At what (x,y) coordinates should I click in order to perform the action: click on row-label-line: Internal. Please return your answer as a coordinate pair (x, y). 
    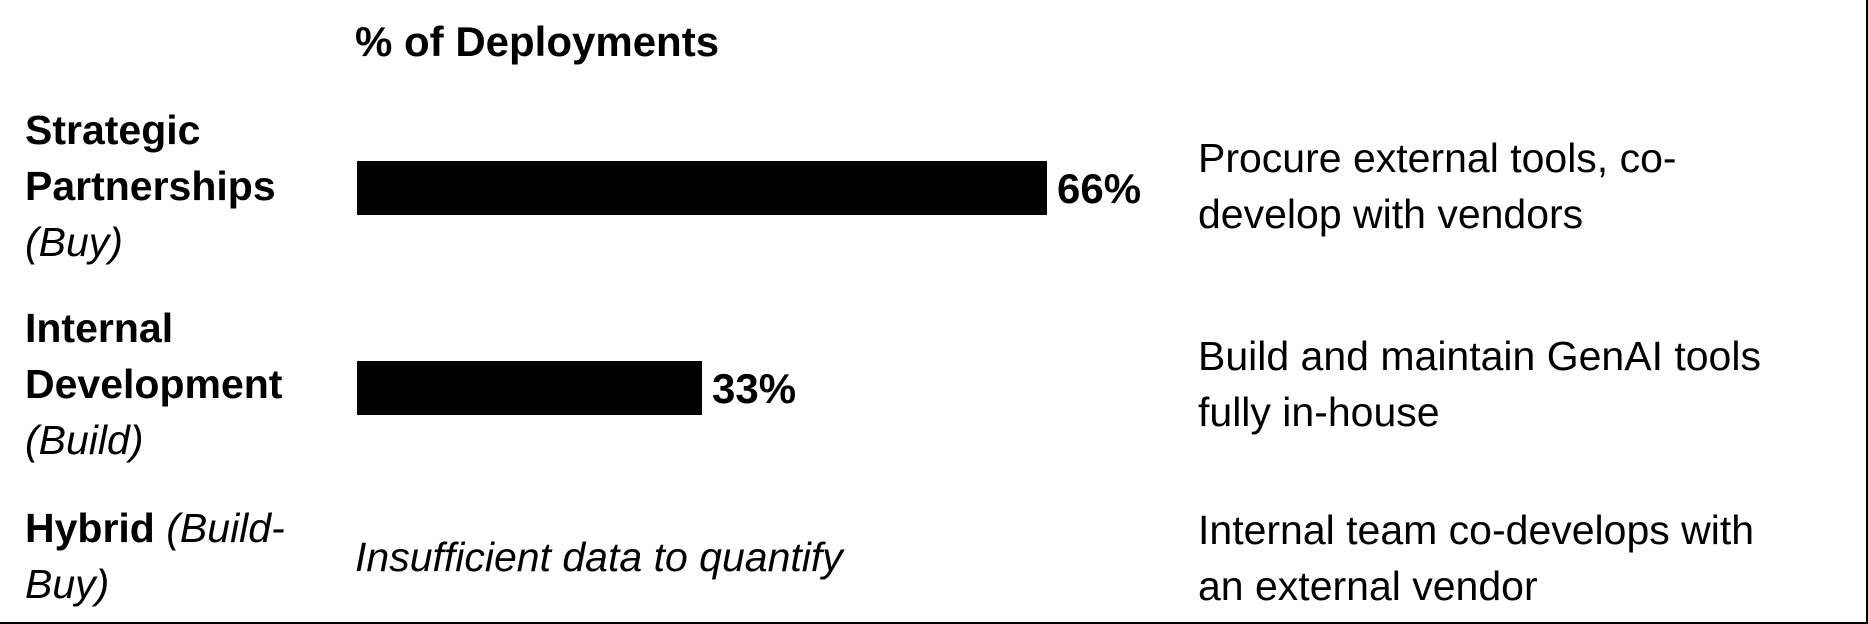
    Looking at the image, I should click on (99, 328).